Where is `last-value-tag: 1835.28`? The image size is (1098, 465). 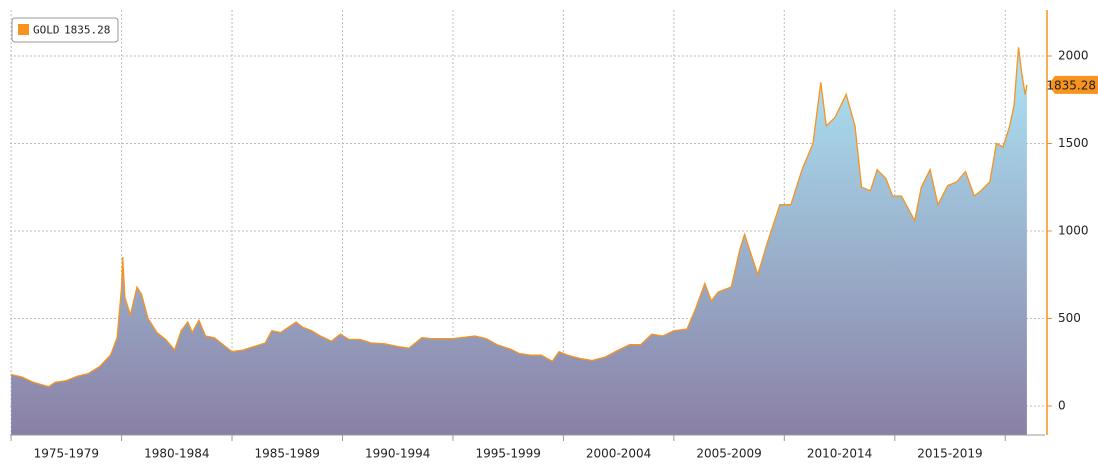
last-value-tag: 1835.28 is located at coordinates (1072, 84).